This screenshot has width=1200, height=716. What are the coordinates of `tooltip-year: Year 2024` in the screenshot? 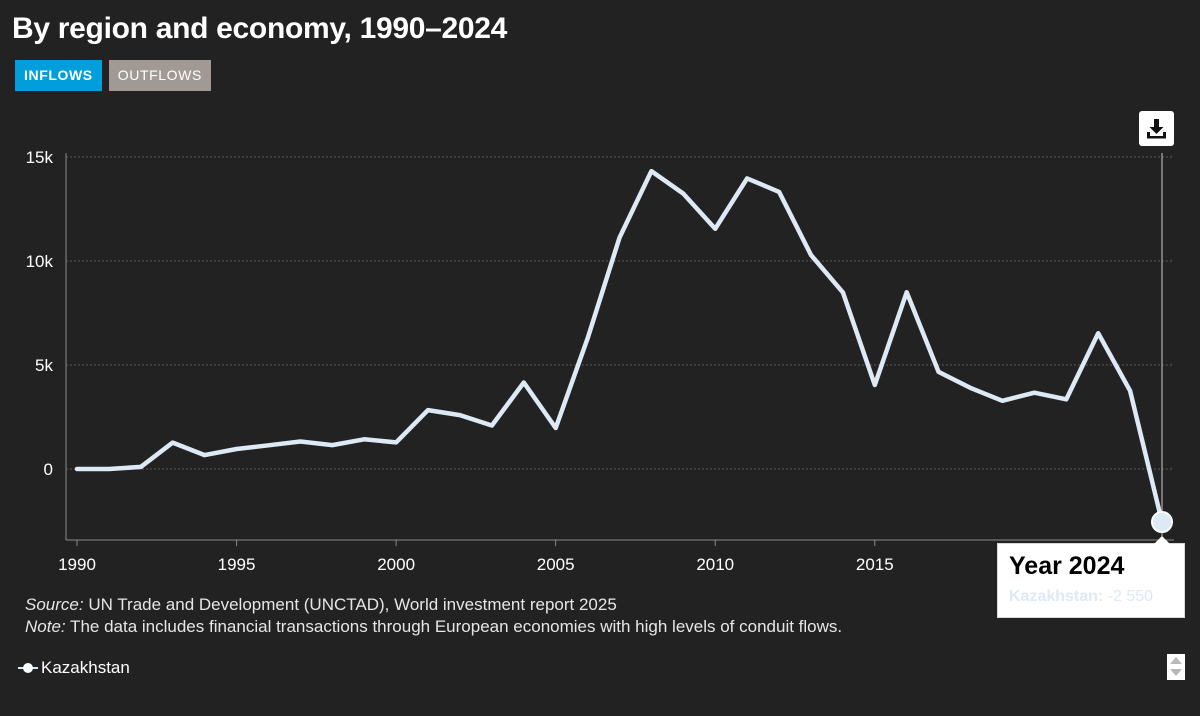 It's located at (1067, 566).